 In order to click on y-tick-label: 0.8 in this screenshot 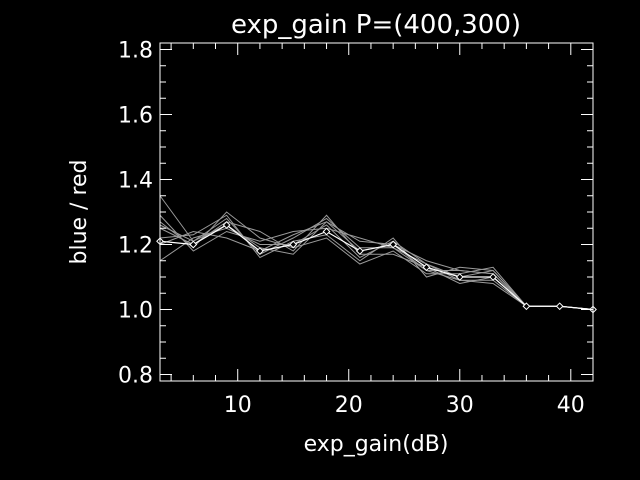, I will do `click(135, 376)`.